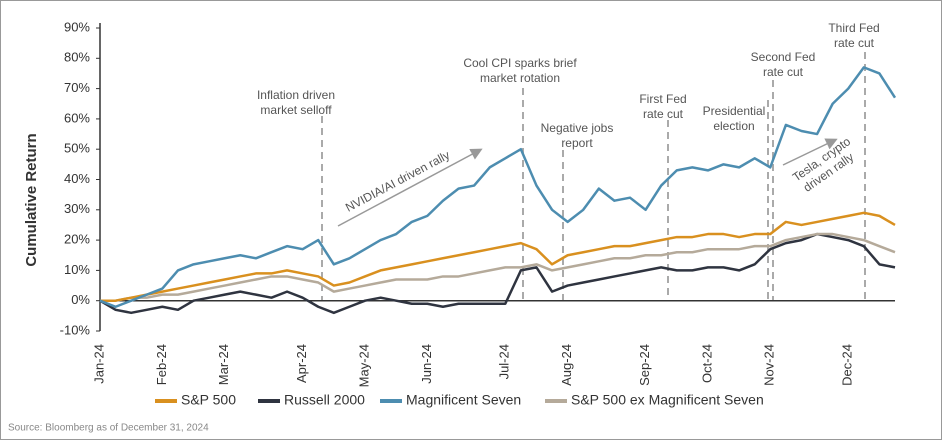 This screenshot has height=440, width=942. I want to click on annotation: Third Fed, so click(853, 28).